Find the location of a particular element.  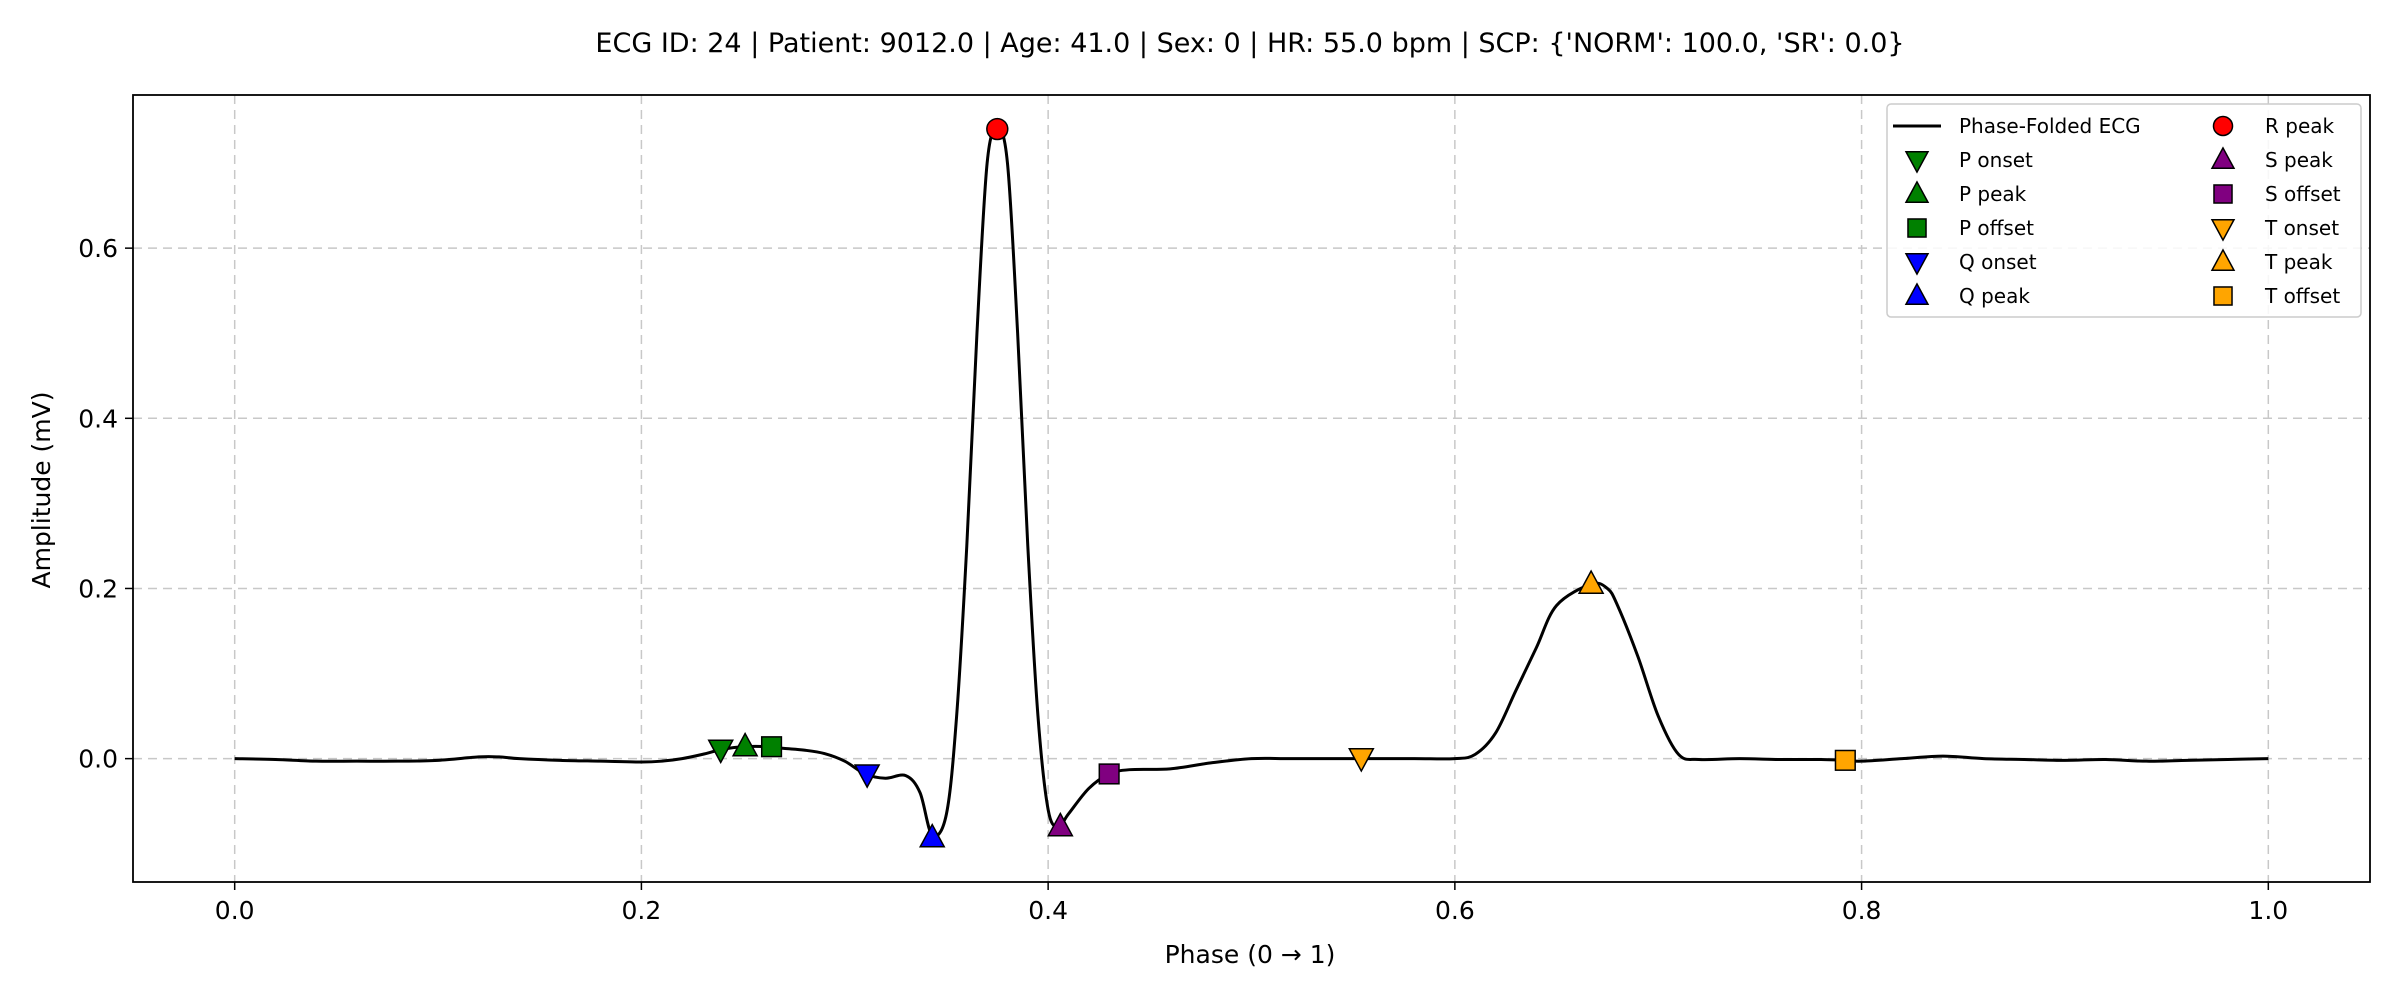

legend-p-onset-label: P onset is located at coordinates (1996, 160).